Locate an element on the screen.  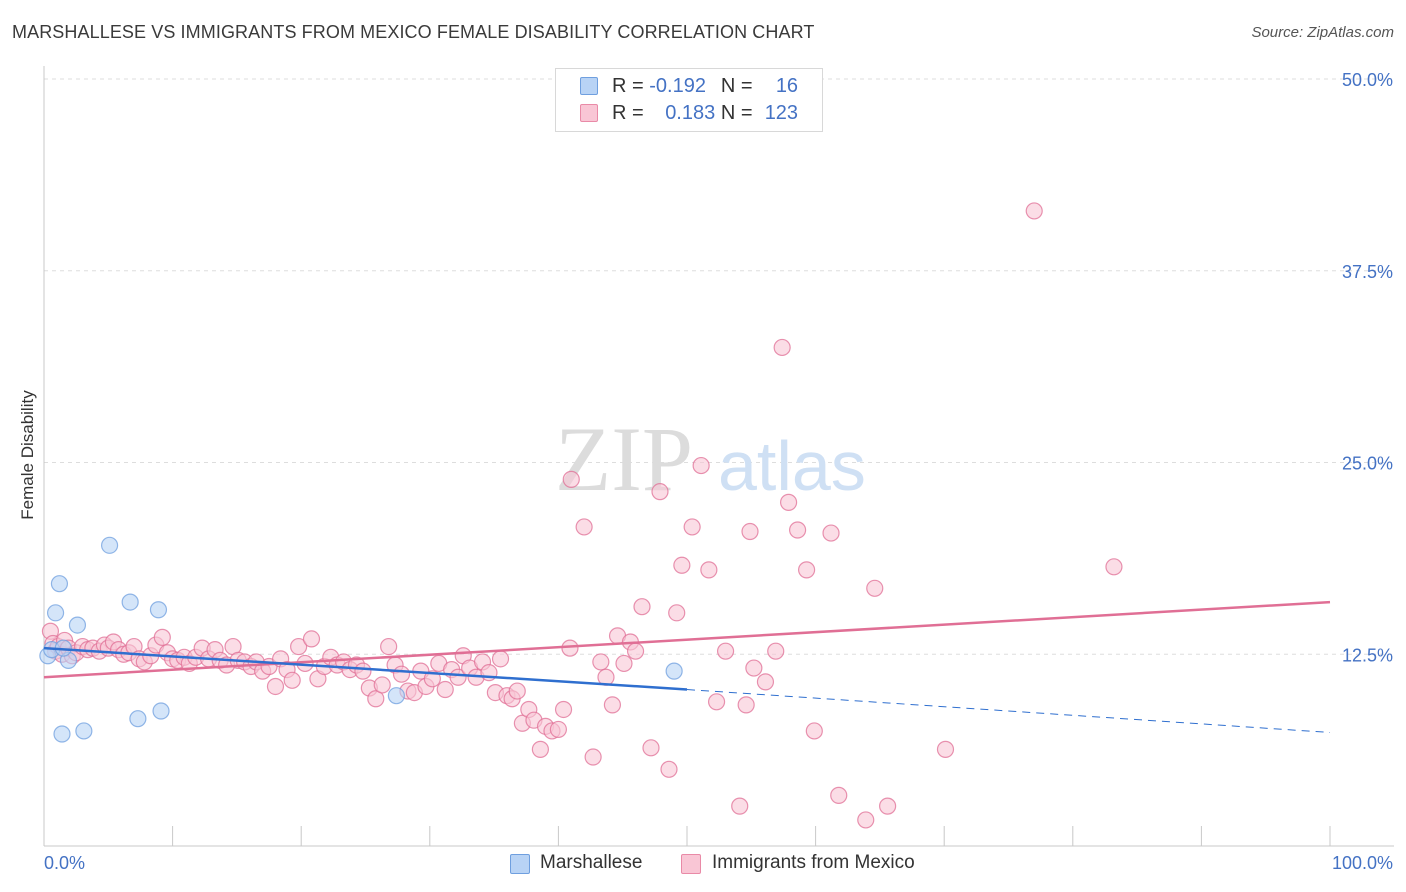
legend-n-value: 16 is located at coordinates (787, 86).